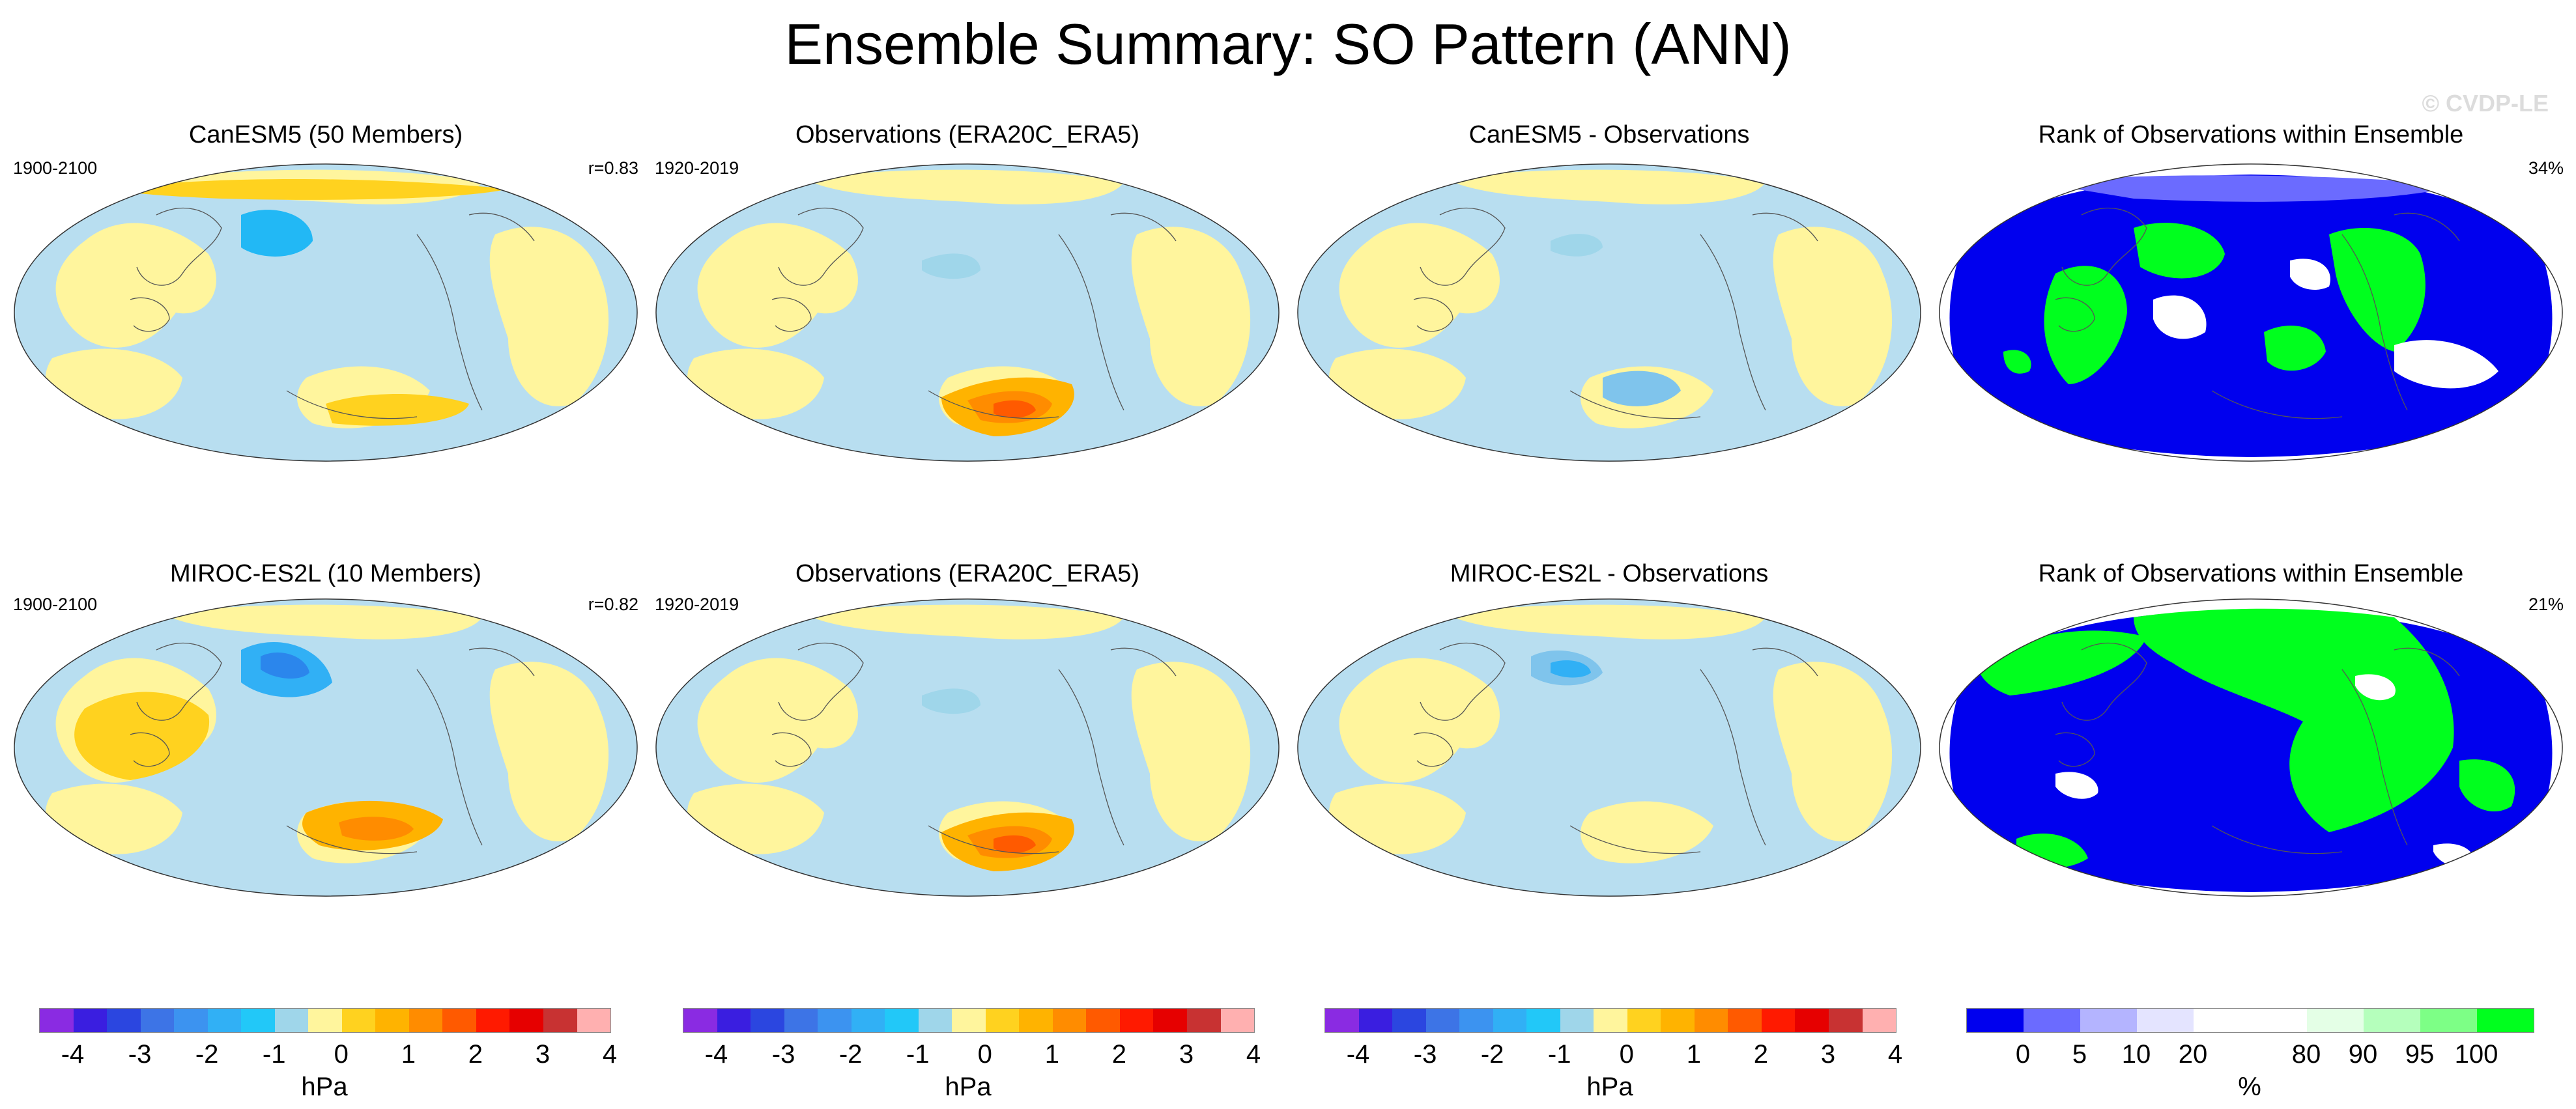 The width and height of the screenshot is (2576, 1109). I want to click on rank-percent-label: 34%, so click(2546, 168).